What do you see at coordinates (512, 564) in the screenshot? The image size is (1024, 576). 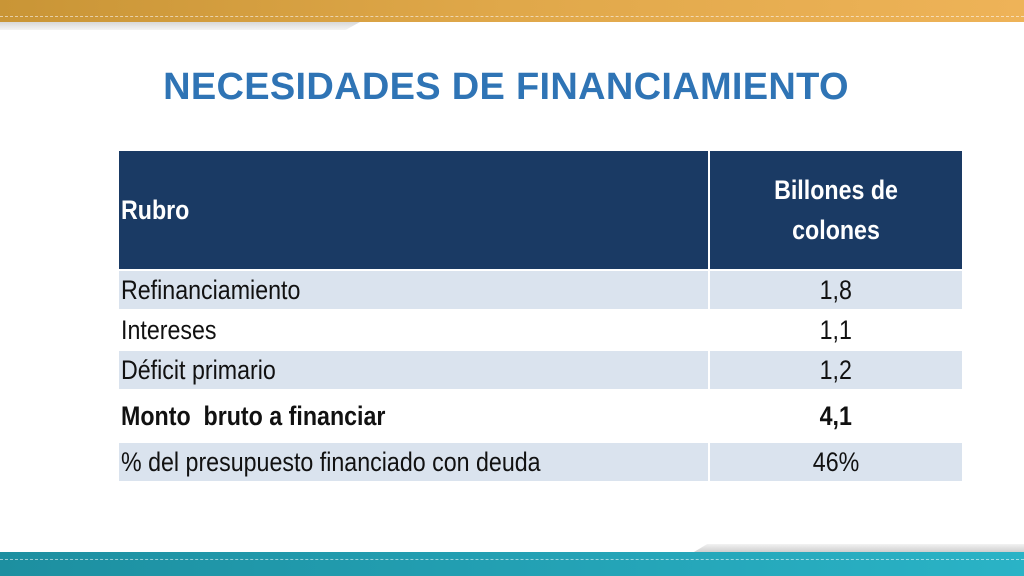 I see `bottom-decorative-band` at bounding box center [512, 564].